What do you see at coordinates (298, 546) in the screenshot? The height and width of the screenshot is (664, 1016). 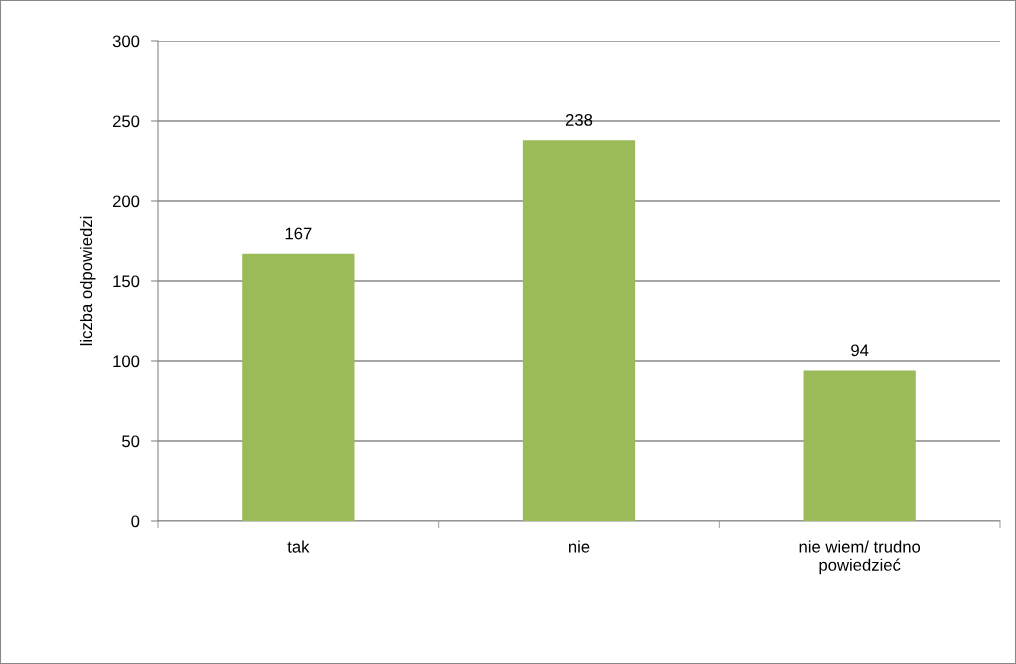 I see `x-tick-label: tak` at bounding box center [298, 546].